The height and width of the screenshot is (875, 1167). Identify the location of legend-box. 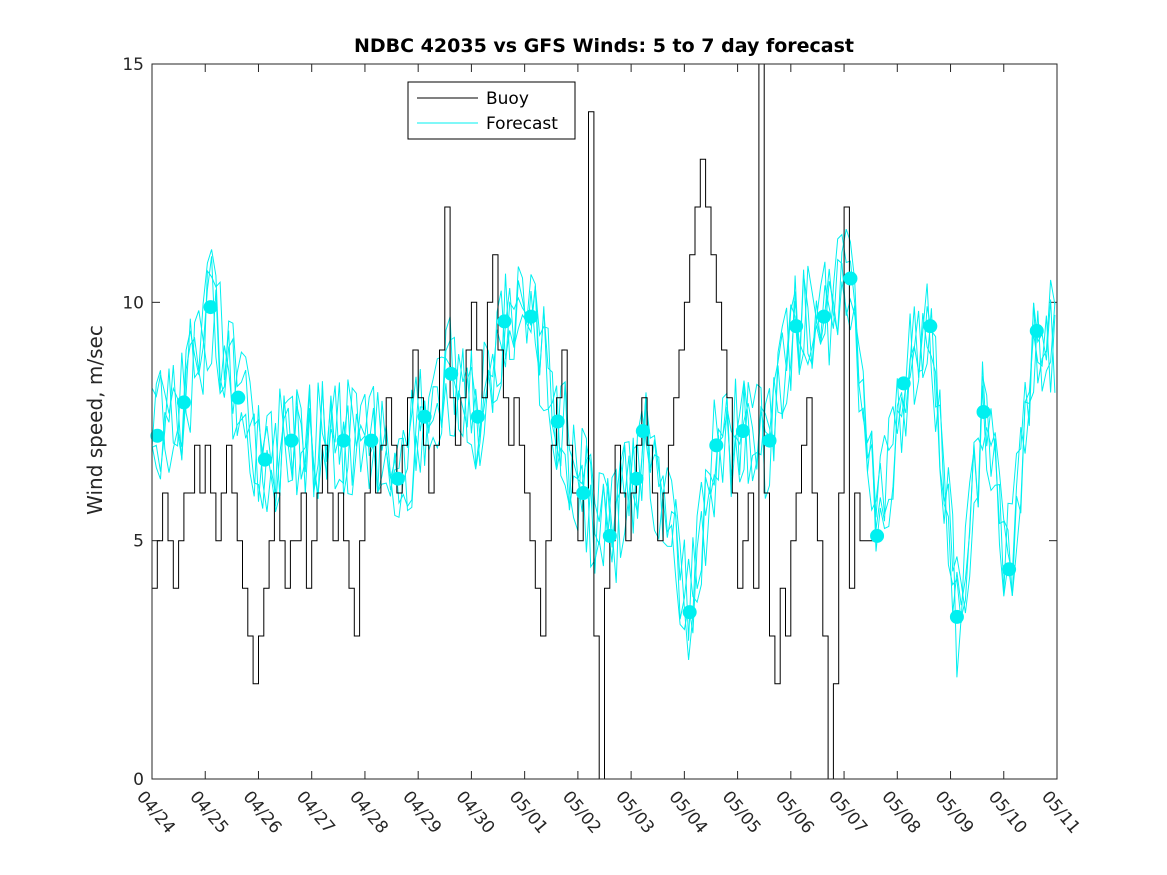
(491, 110).